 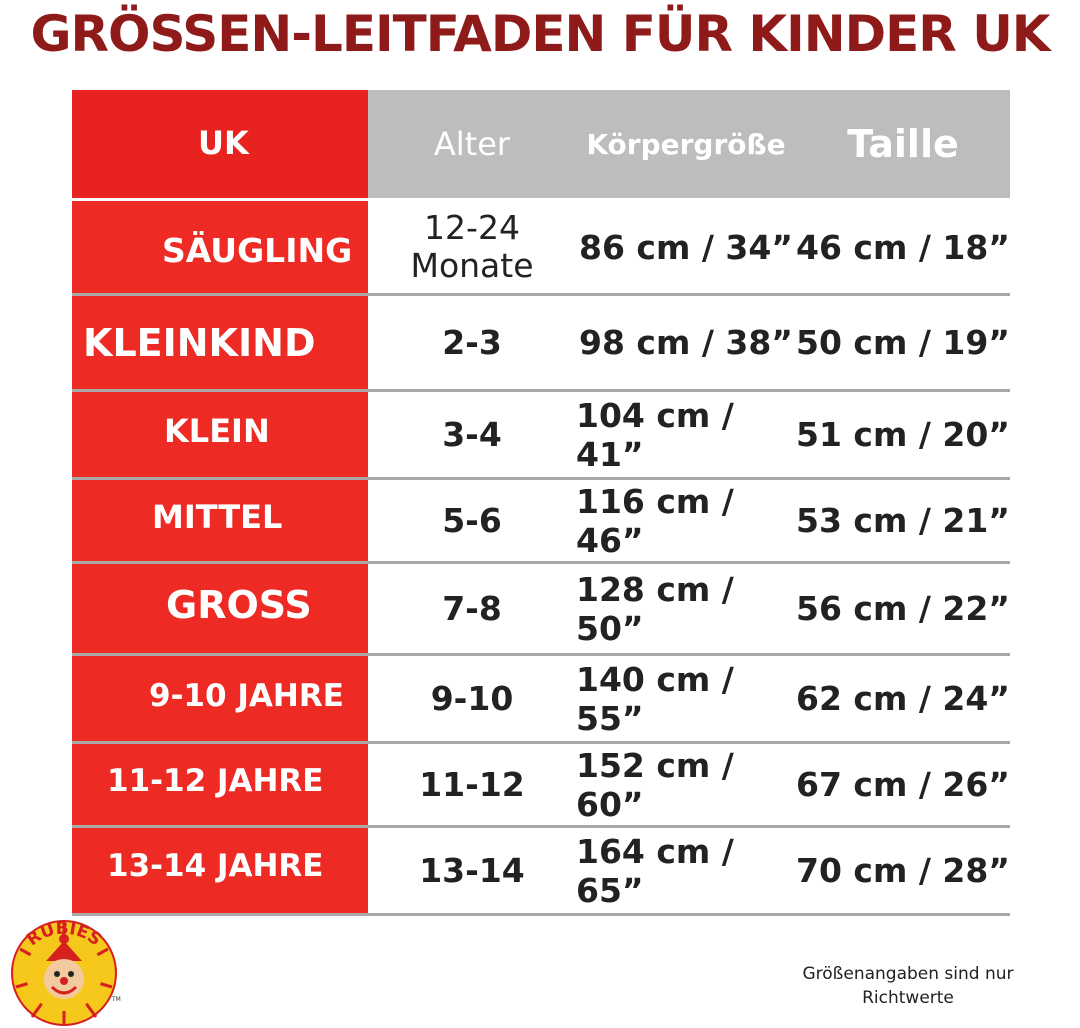 I want to click on row-age-line2: Monate, so click(x=472, y=265).